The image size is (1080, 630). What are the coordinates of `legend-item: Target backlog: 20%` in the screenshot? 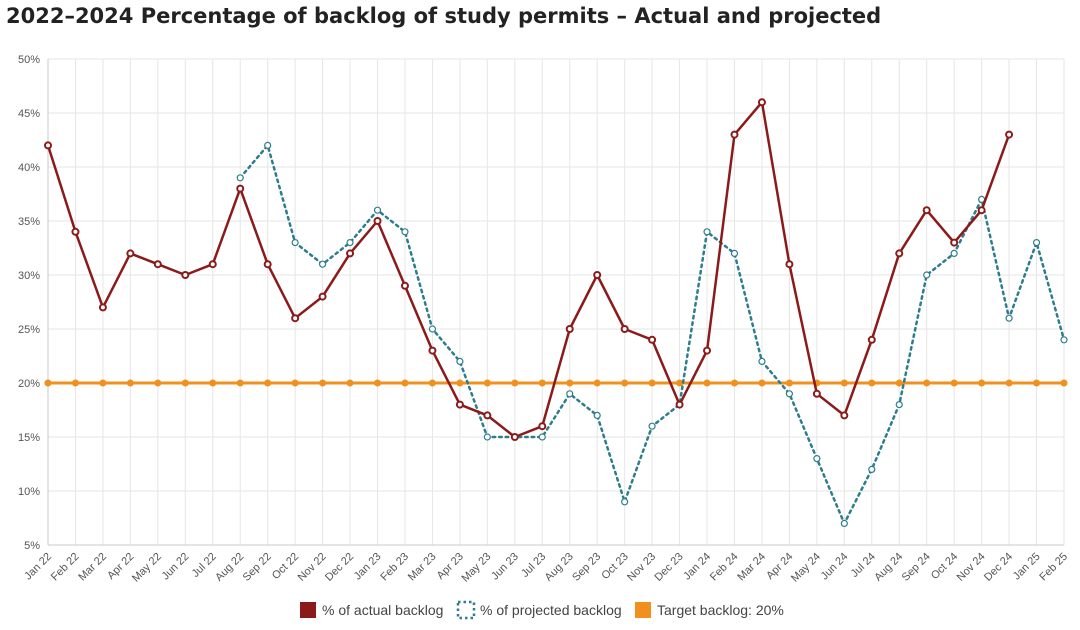 It's located at (709, 610).